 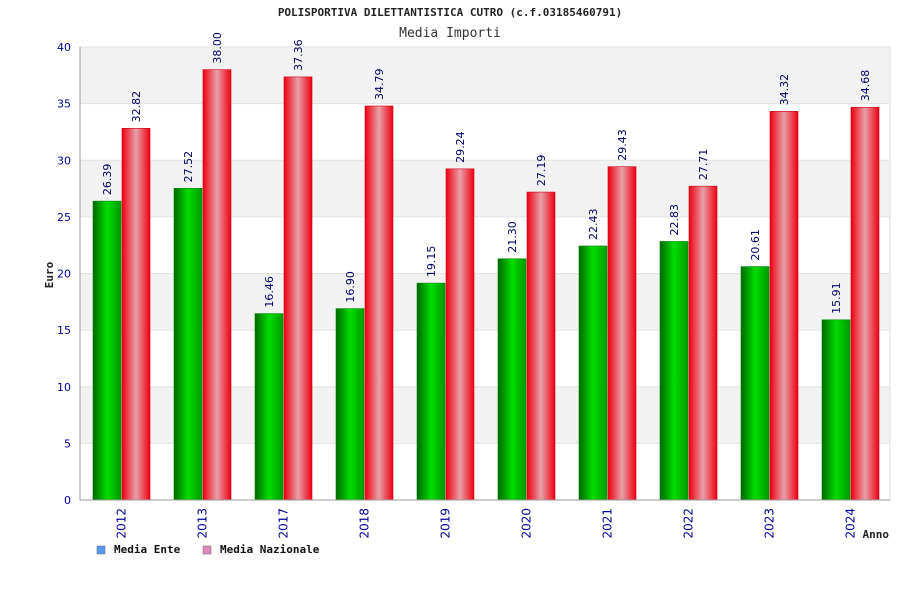 What do you see at coordinates (203, 523) in the screenshot?
I see `x-tick-label: 2013` at bounding box center [203, 523].